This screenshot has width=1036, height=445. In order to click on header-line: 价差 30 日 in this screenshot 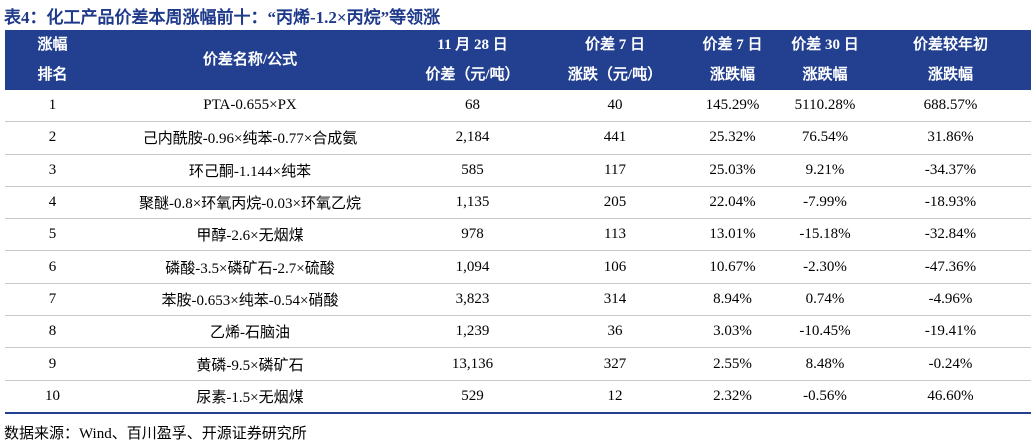, I will do `click(825, 45)`.